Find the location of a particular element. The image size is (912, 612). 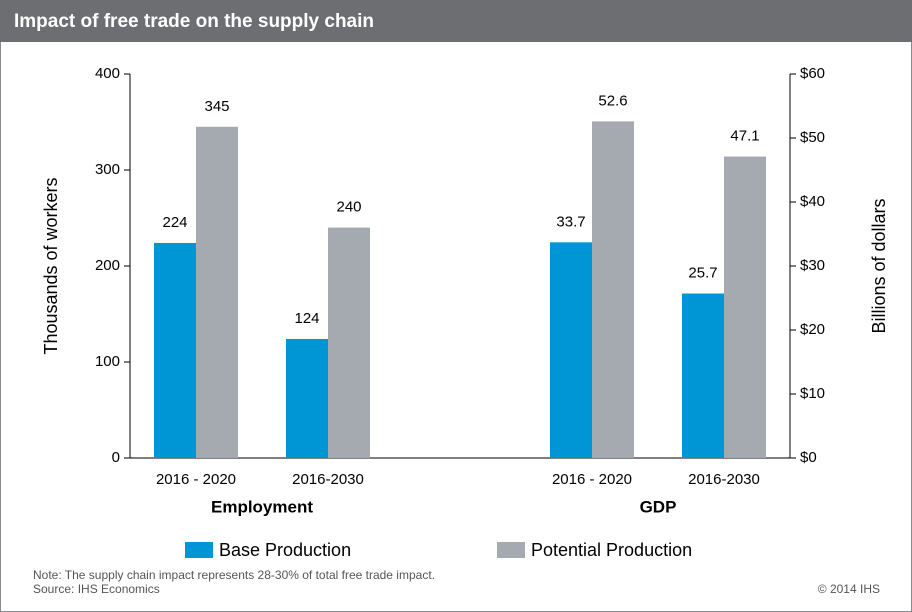

value-label: 345 is located at coordinates (216, 106).